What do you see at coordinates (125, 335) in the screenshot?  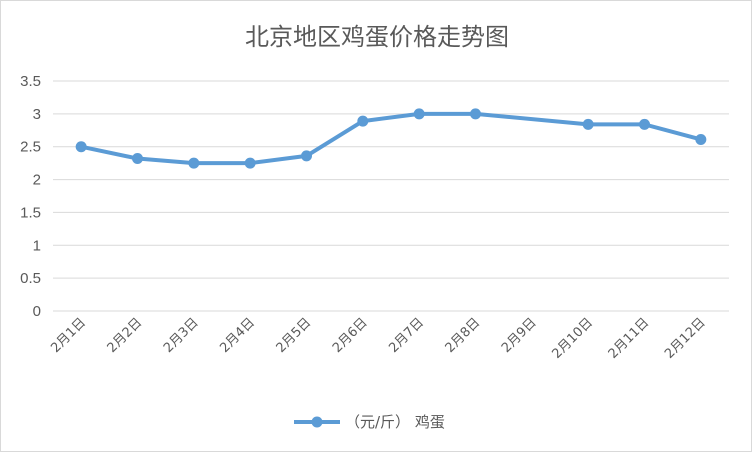 I see `x-tick-label-1: 2月2日` at bounding box center [125, 335].